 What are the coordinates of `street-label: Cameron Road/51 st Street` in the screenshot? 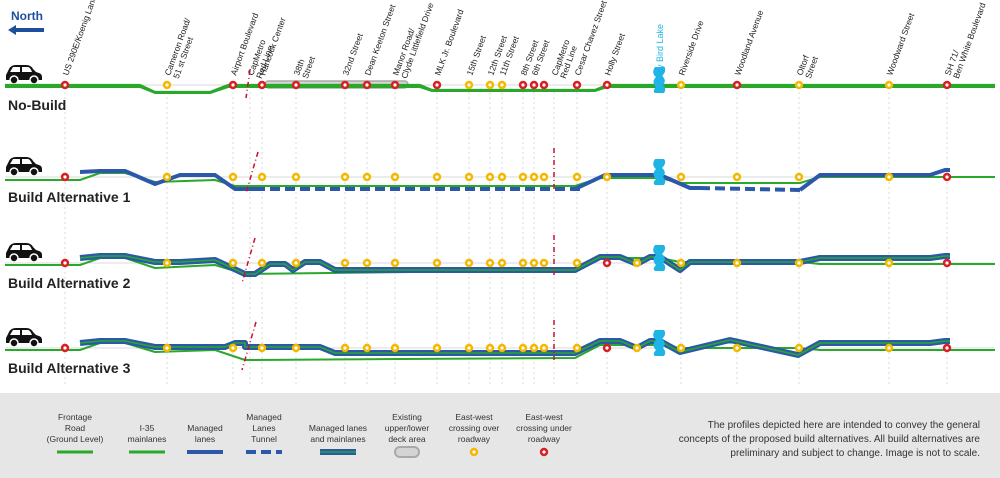 It's located at (181, 47).